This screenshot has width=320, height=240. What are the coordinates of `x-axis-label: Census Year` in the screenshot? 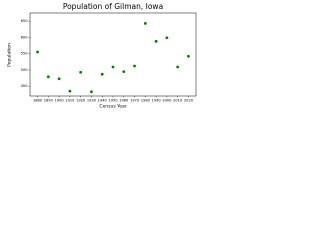 It's located at (112, 107).